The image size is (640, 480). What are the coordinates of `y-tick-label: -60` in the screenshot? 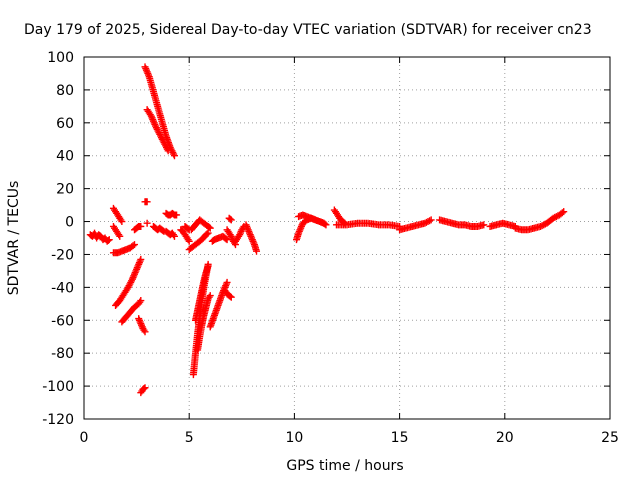 It's located at (62, 321).